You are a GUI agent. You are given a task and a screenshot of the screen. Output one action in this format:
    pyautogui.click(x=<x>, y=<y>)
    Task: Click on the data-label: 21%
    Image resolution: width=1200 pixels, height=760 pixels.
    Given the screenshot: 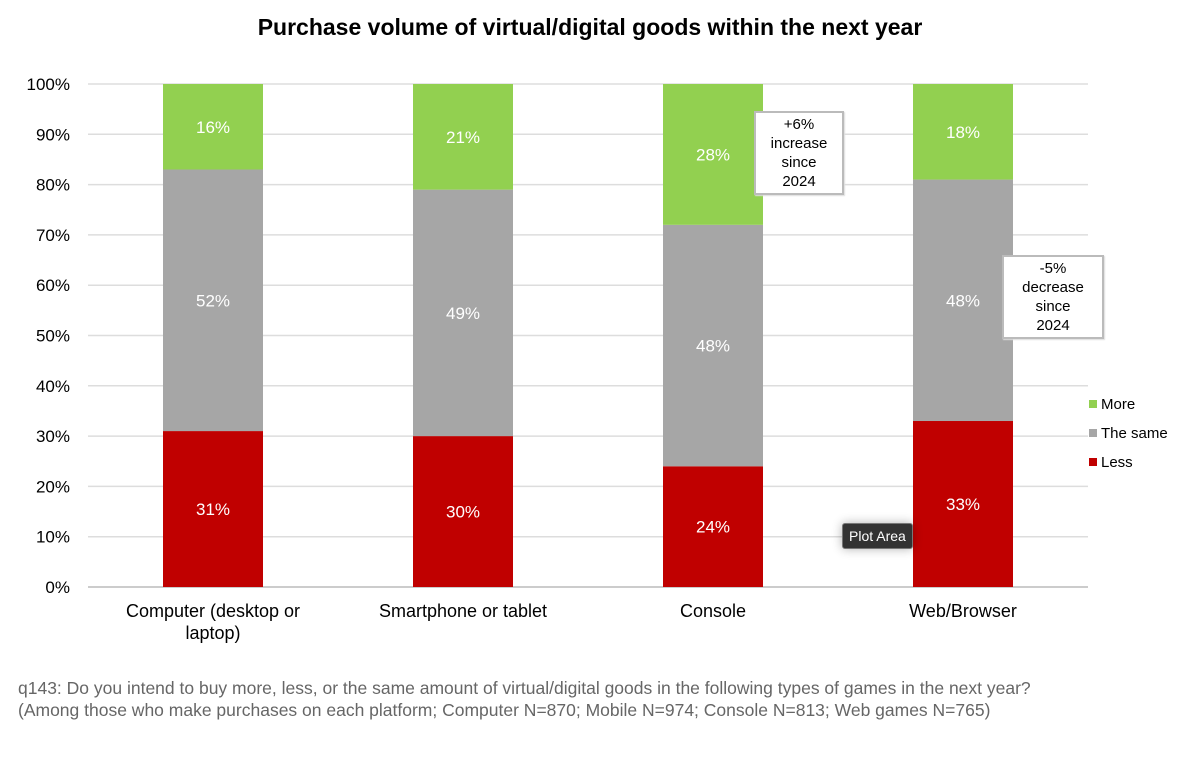 What is the action you would take?
    pyautogui.click(x=463, y=137)
    